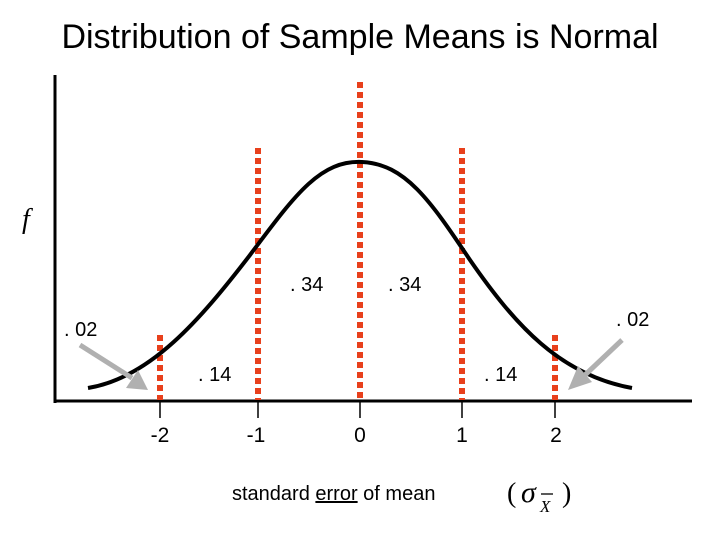  Describe the element at coordinates (511, 493) in the screenshot. I see `symbol-open-paren: (` at that location.